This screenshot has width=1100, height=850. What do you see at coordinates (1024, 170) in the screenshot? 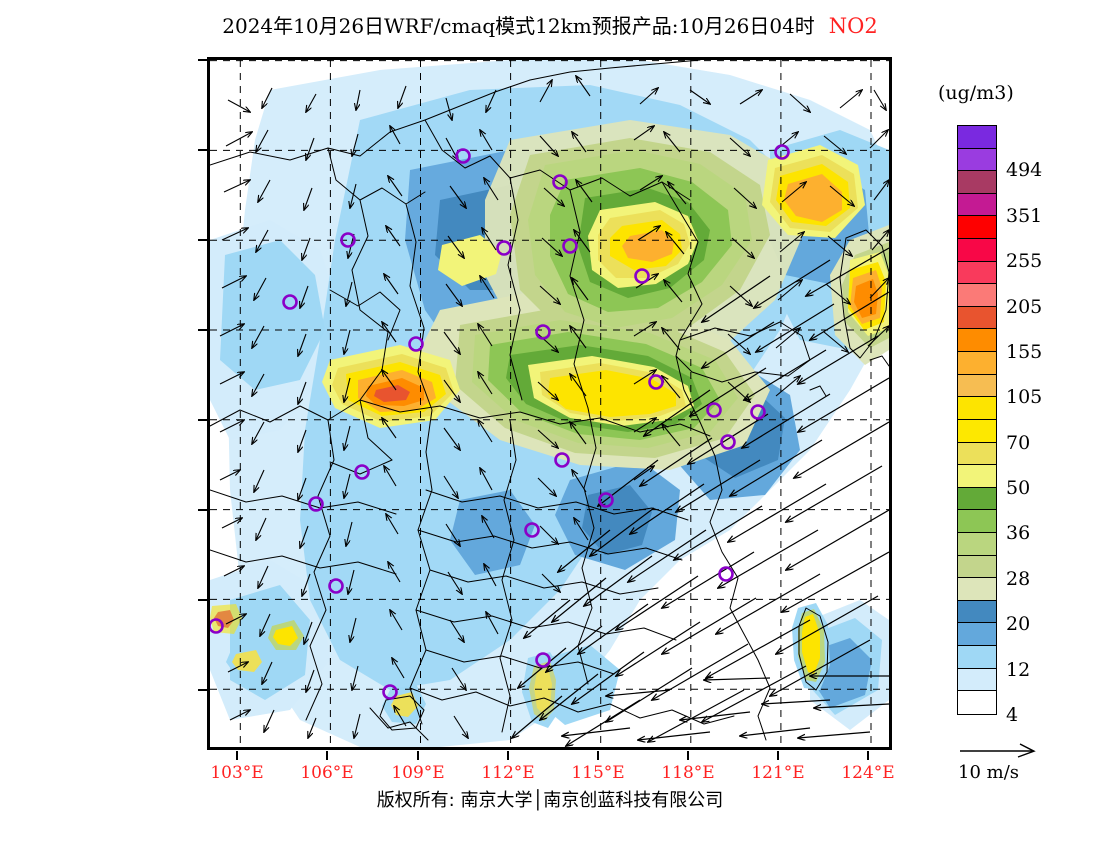
I see `colorbar-tick-label: 494` at bounding box center [1024, 170].